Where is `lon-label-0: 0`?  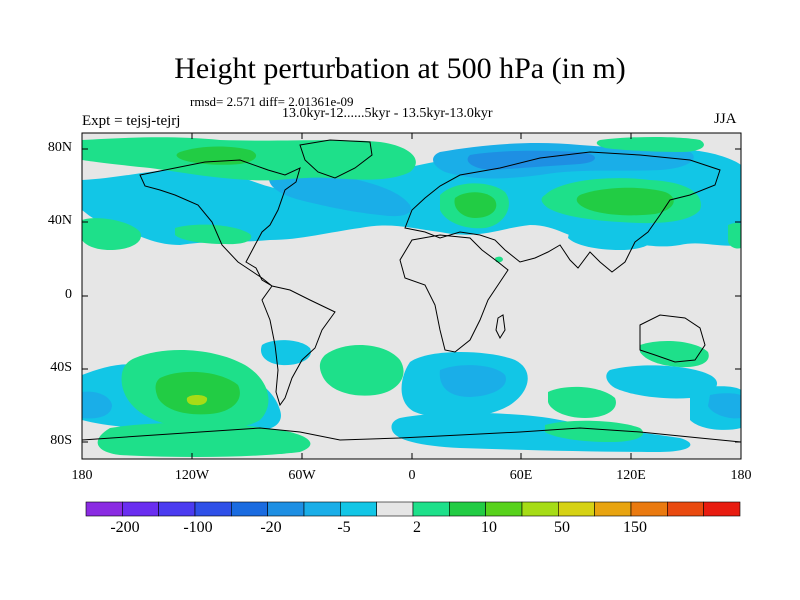
lon-label-0: 0 is located at coordinates (412, 475).